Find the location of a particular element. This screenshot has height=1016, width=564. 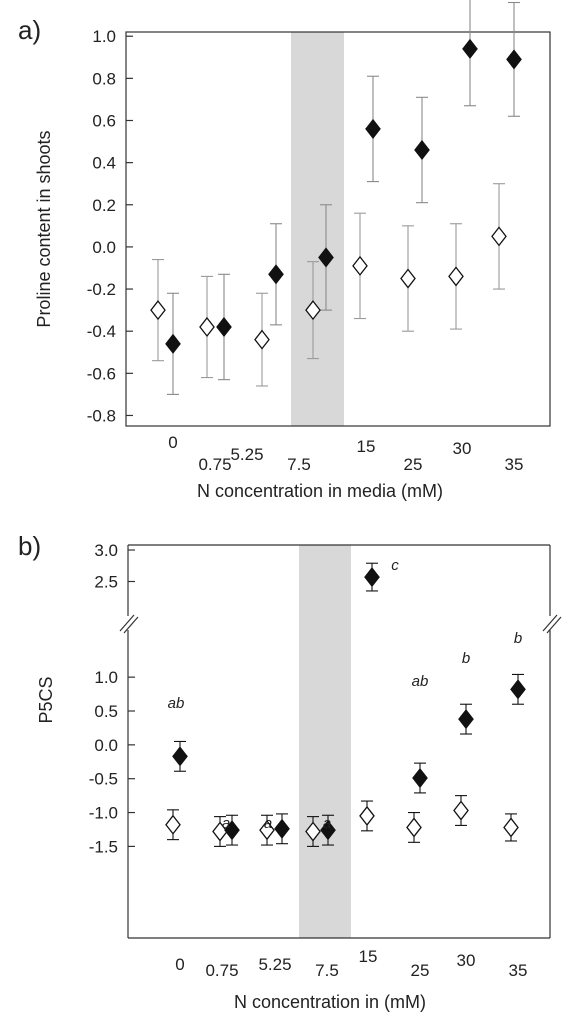

panel-a-x-tick-label: 35 is located at coordinates (514, 464).